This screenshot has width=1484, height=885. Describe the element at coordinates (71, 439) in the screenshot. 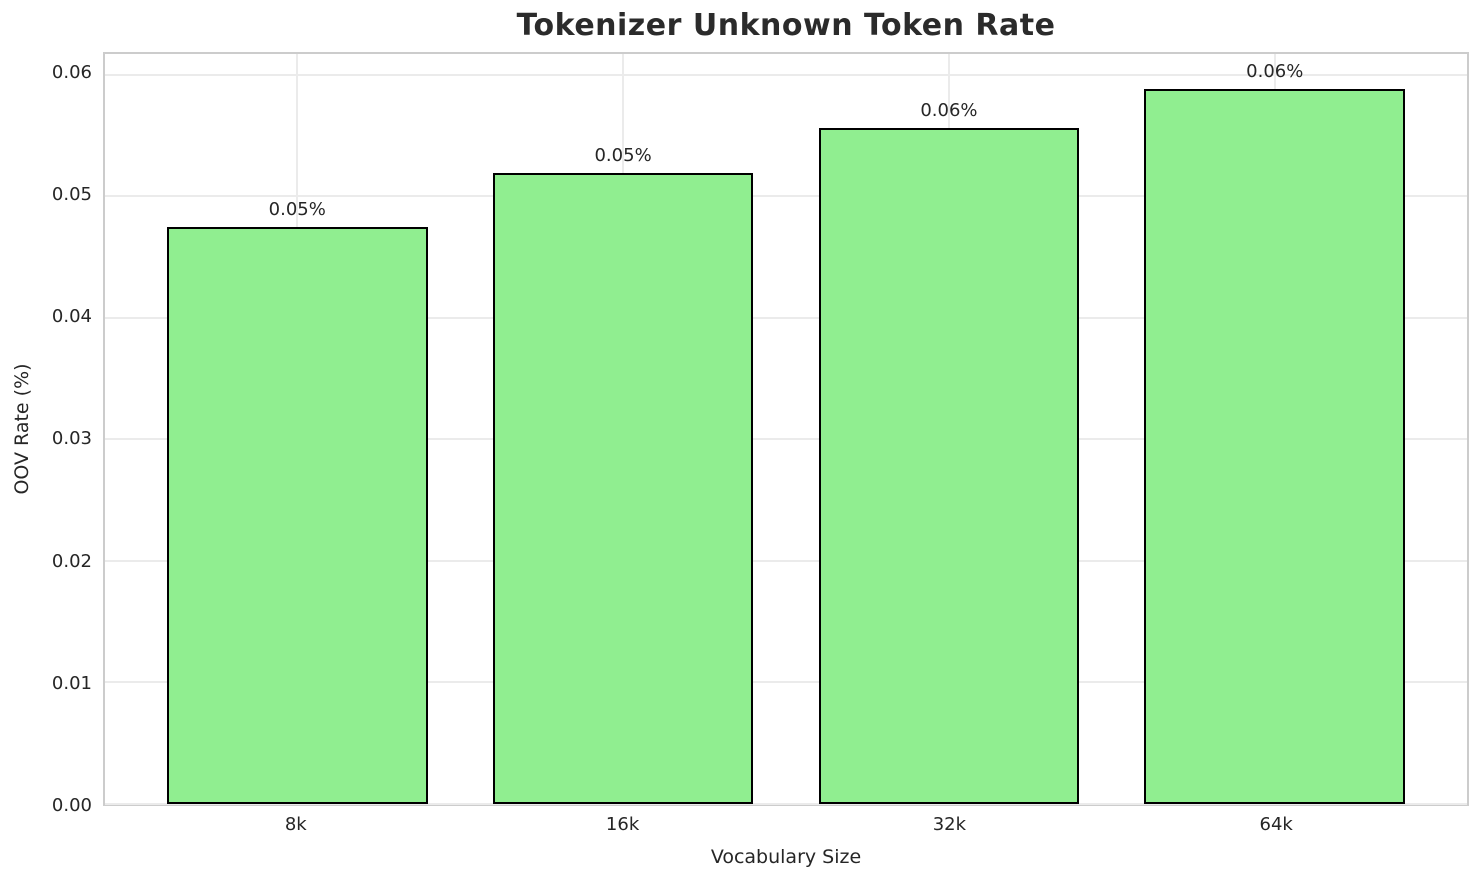

I see `y-tick-label: 0.03` at that location.